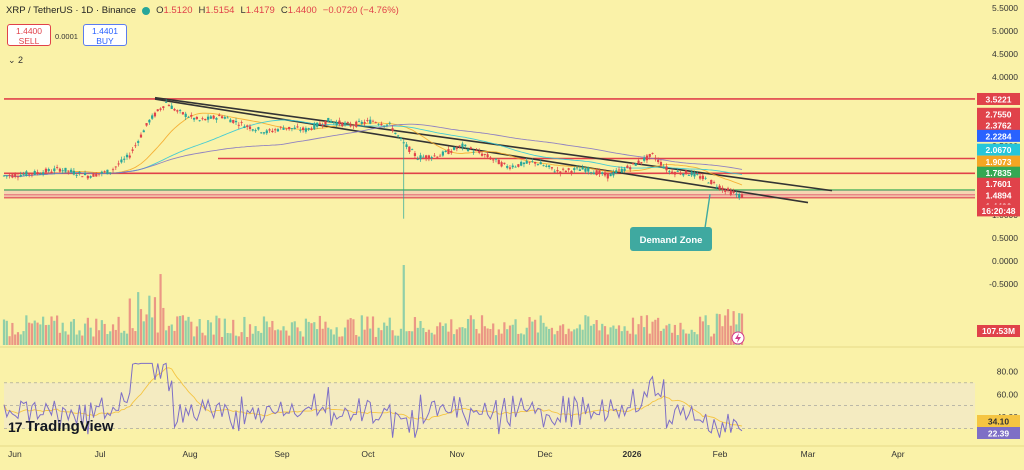 This screenshot has width=1024, height=470. I want to click on symbol-title: XRP / TetherUS · 1D · Binance, so click(71, 10).